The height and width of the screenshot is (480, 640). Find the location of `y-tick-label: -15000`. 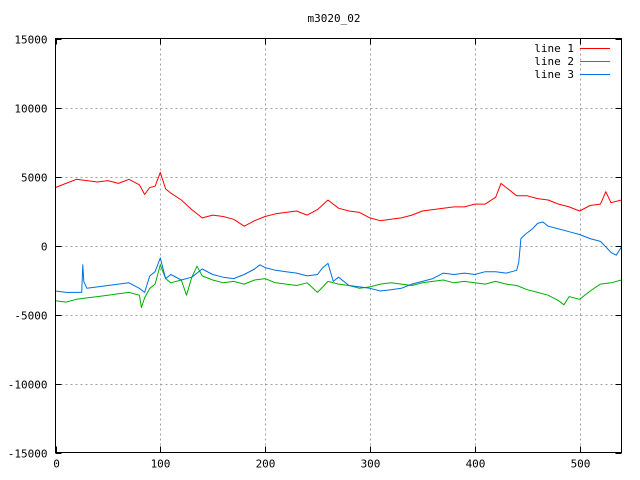

y-tick-label: -15000 is located at coordinates (28, 454).